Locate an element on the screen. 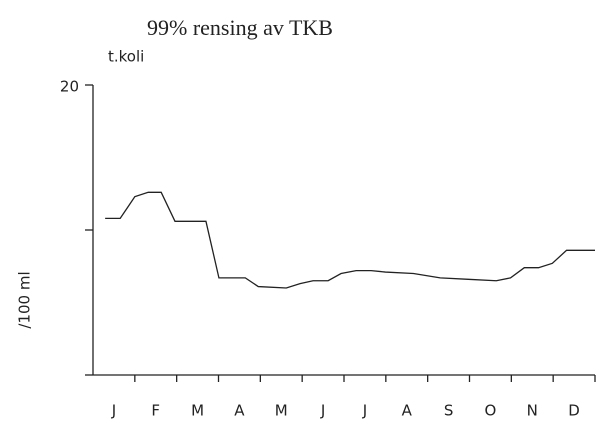 Image resolution: width=596 pixels, height=428 pixels. x-tick-label: N is located at coordinates (532, 411).